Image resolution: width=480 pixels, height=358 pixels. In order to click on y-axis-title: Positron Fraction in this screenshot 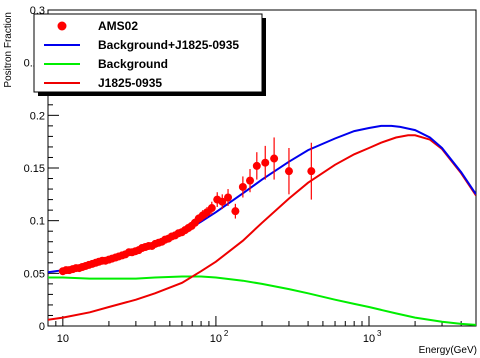, I will do `click(8, 50)`.